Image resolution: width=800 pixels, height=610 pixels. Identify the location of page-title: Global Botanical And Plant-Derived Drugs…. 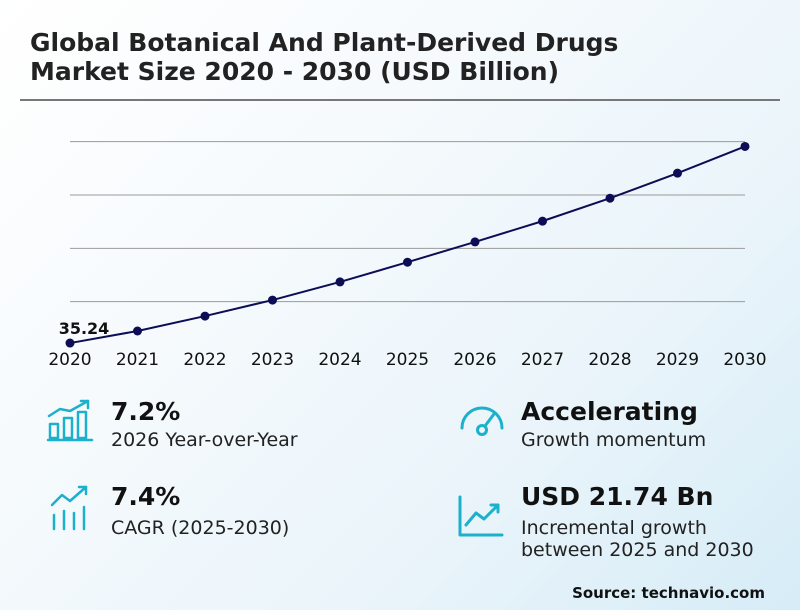
(400, 57).